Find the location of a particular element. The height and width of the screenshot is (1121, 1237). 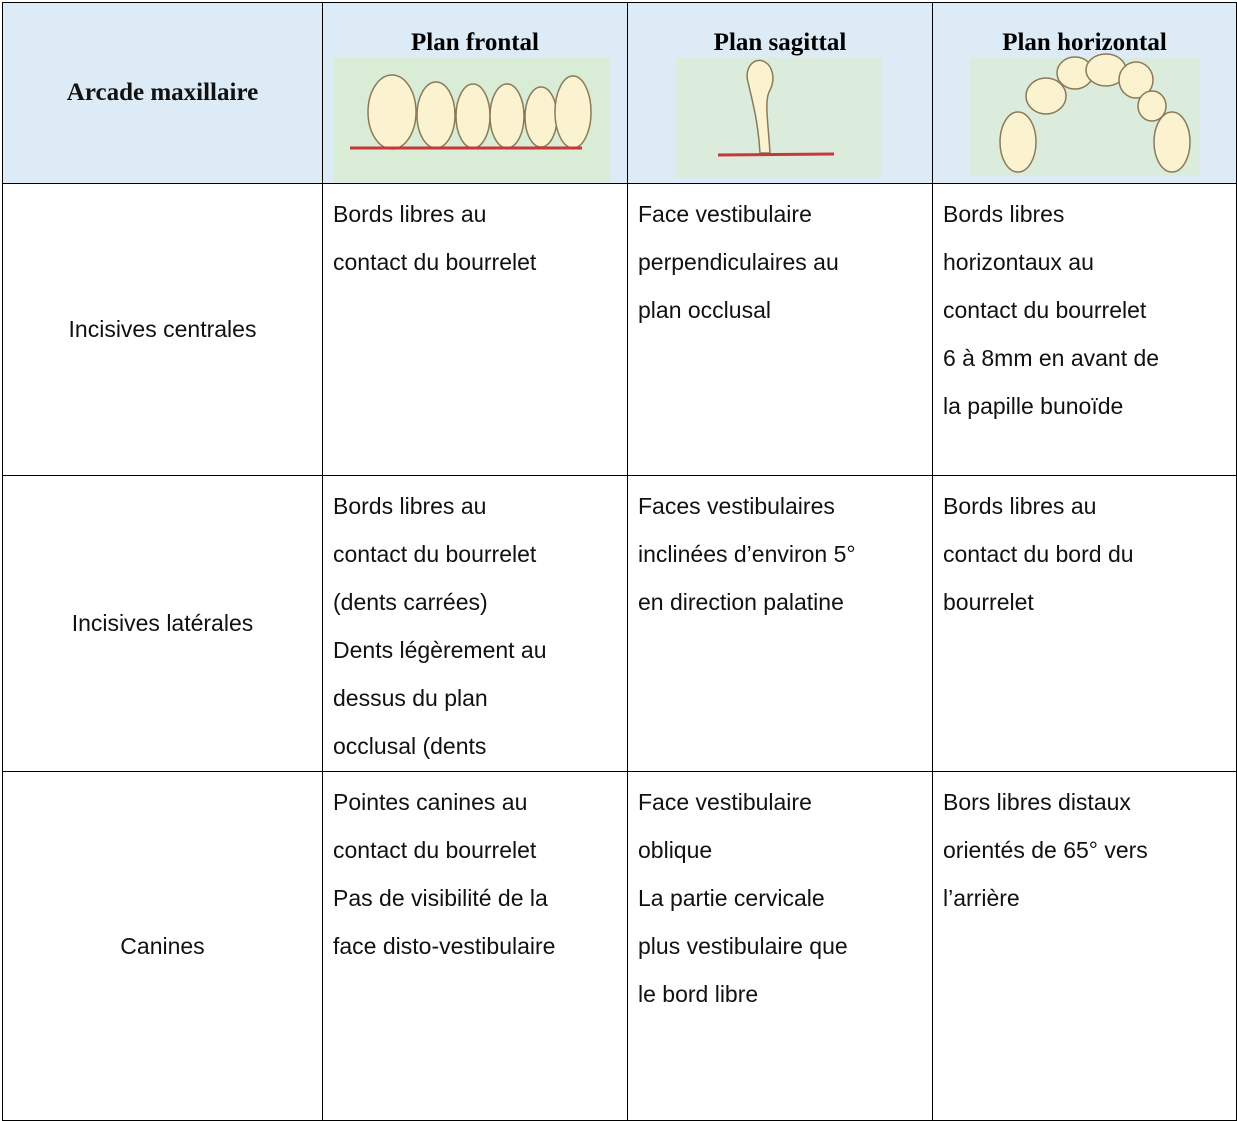

row-label-cell: Incisives latérales is located at coordinates (162, 623).